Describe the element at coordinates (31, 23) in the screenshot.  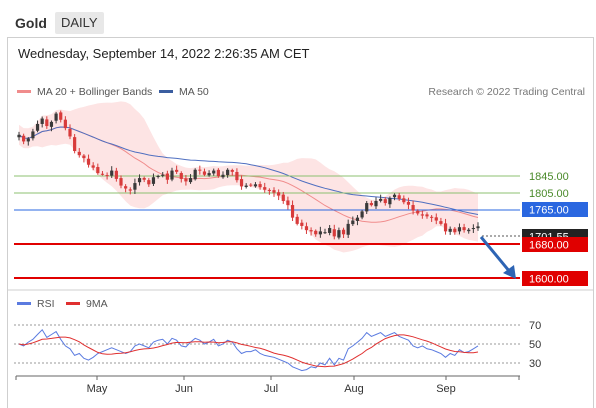
I see `instrument-title: Gold` at that location.